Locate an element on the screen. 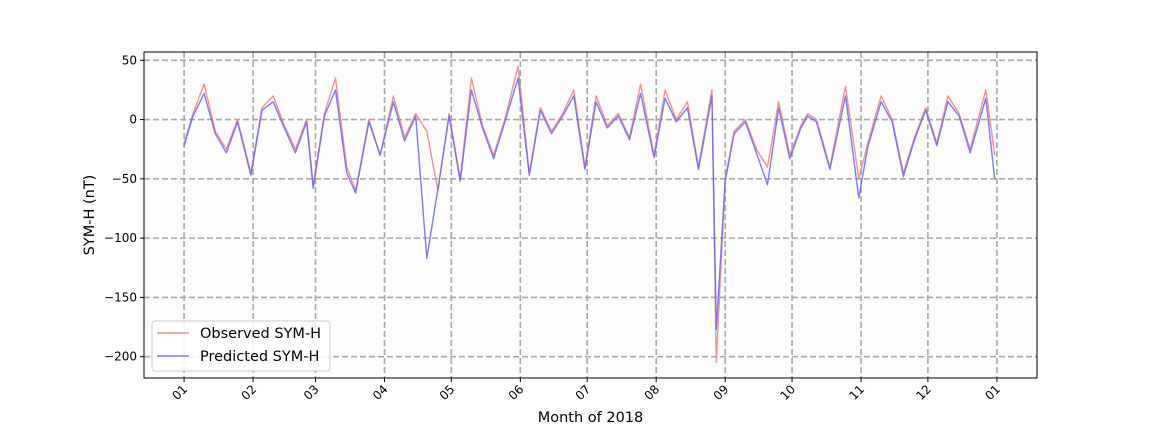 This screenshot has width=1152, height=432. y-tick-label: 0 is located at coordinates (133, 120).